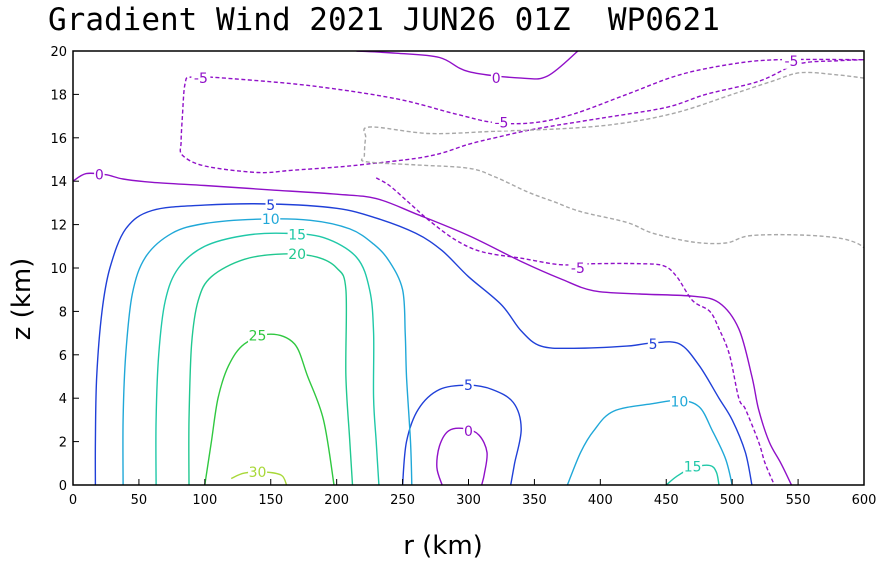 The image size is (879, 561). What do you see at coordinates (649, 442) in the screenshot?
I see `contour-c10_right` at bounding box center [649, 442].